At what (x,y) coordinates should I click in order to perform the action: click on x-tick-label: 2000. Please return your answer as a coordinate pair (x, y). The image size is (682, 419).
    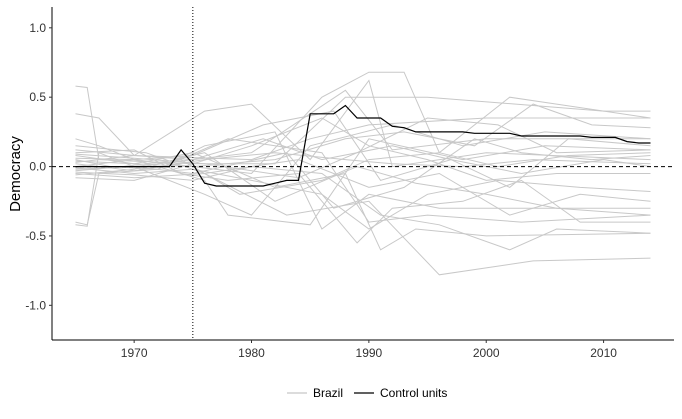
    Looking at the image, I should click on (486, 353).